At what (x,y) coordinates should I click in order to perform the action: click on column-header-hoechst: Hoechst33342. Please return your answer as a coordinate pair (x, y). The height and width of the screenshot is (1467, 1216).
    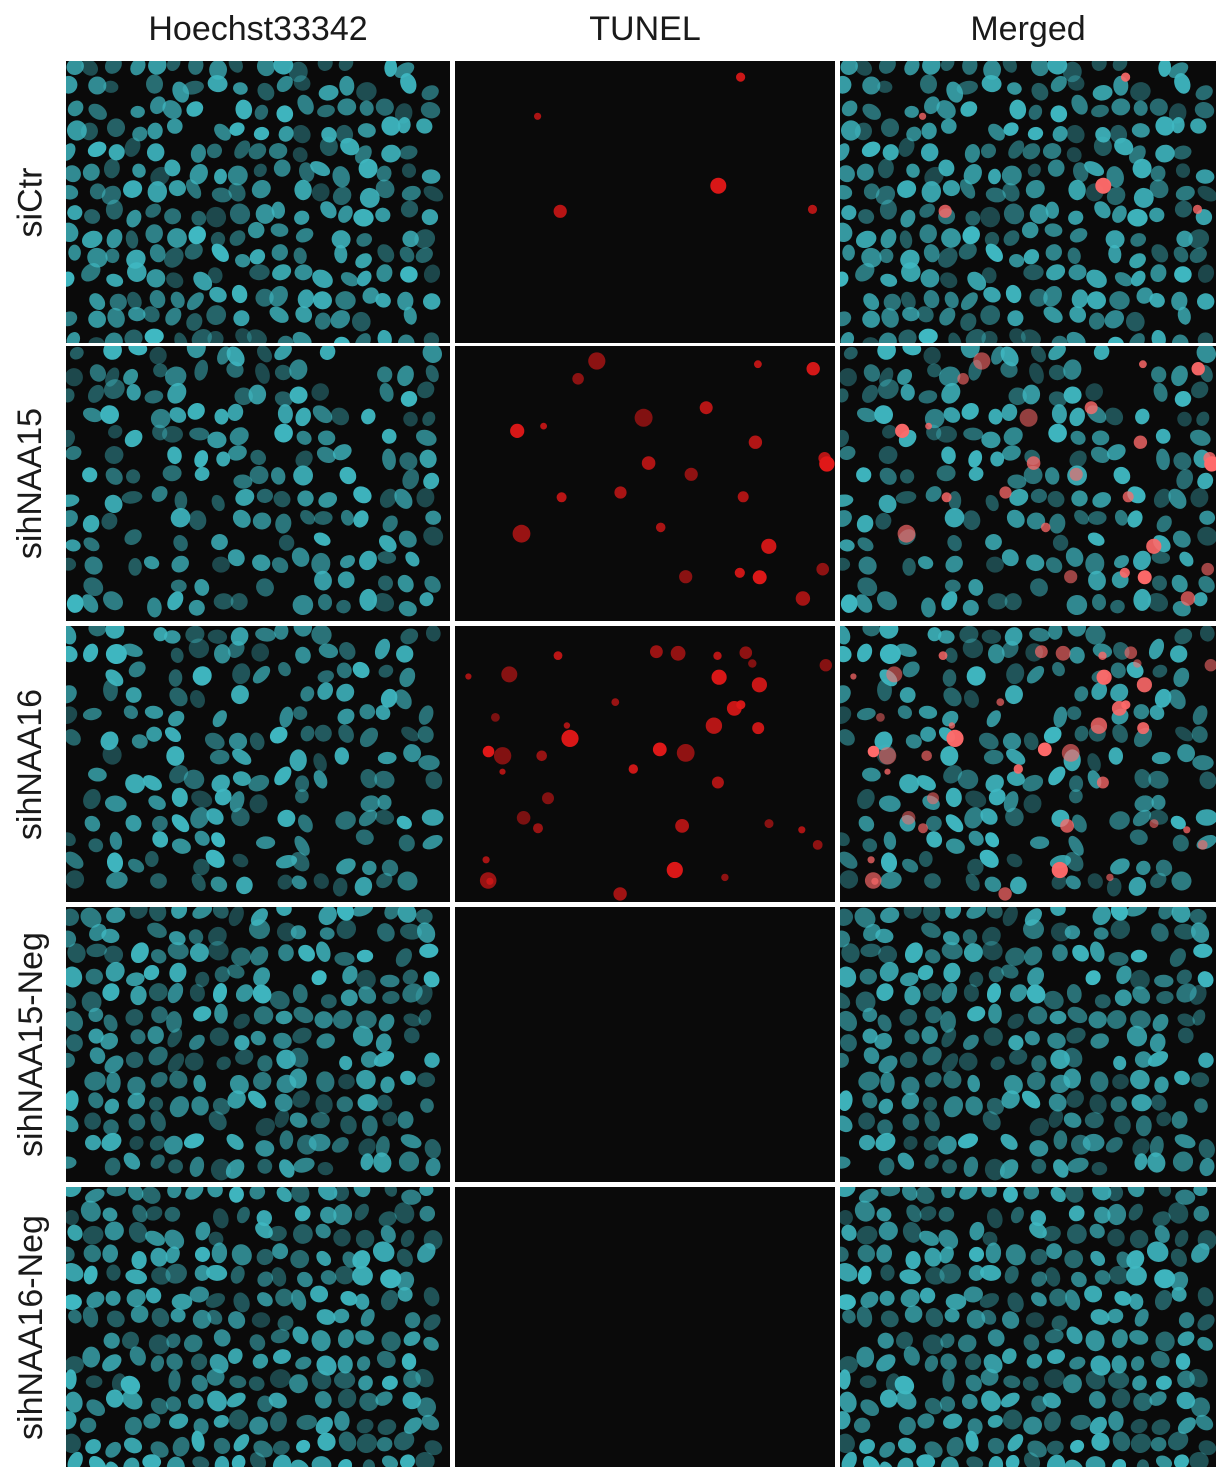
    Looking at the image, I should click on (258, 29).